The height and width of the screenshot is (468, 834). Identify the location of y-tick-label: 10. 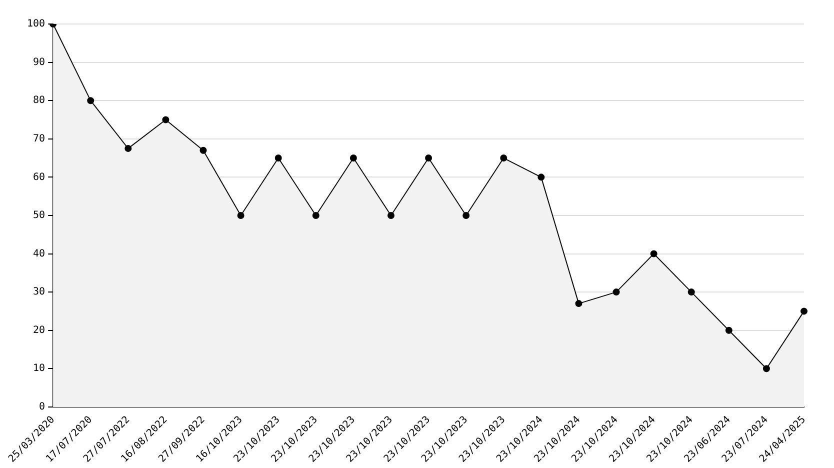
(39, 368).